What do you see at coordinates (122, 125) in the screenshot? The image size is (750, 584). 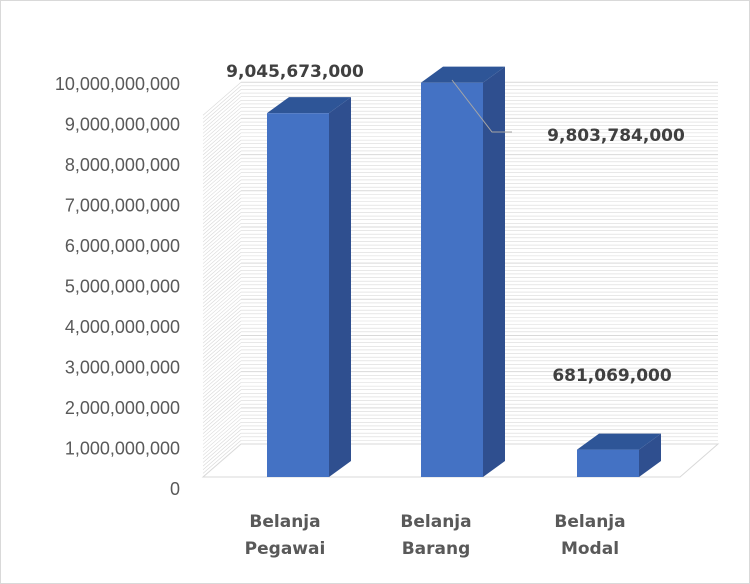 I see `y-tick-label: 9,000,000,000` at bounding box center [122, 125].